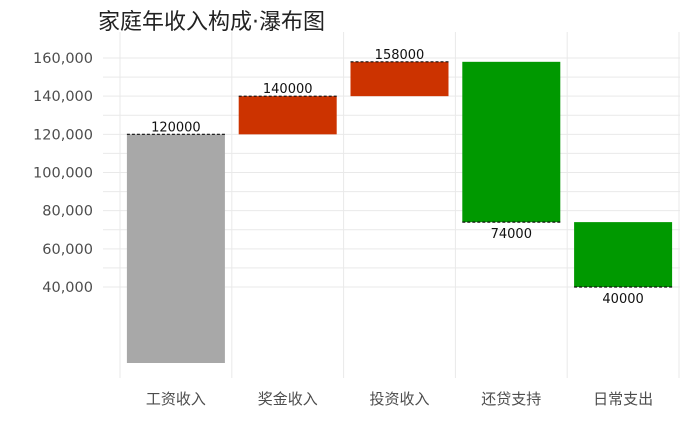 Image resolution: width=700 pixels, height=432 pixels. What do you see at coordinates (622, 299) in the screenshot?
I see `data-label: 40000` at bounding box center [622, 299].